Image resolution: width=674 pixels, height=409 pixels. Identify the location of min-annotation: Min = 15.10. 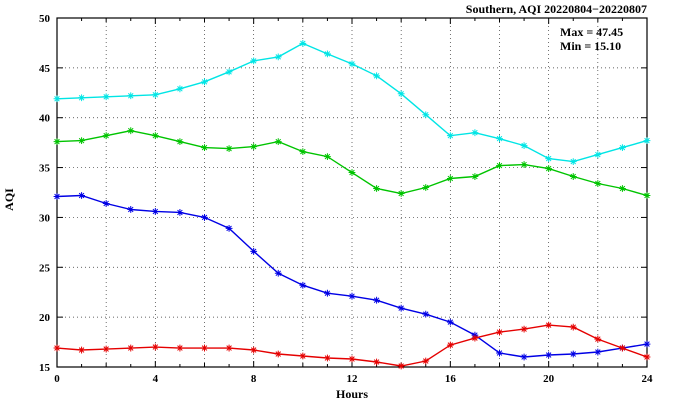
(591, 46).